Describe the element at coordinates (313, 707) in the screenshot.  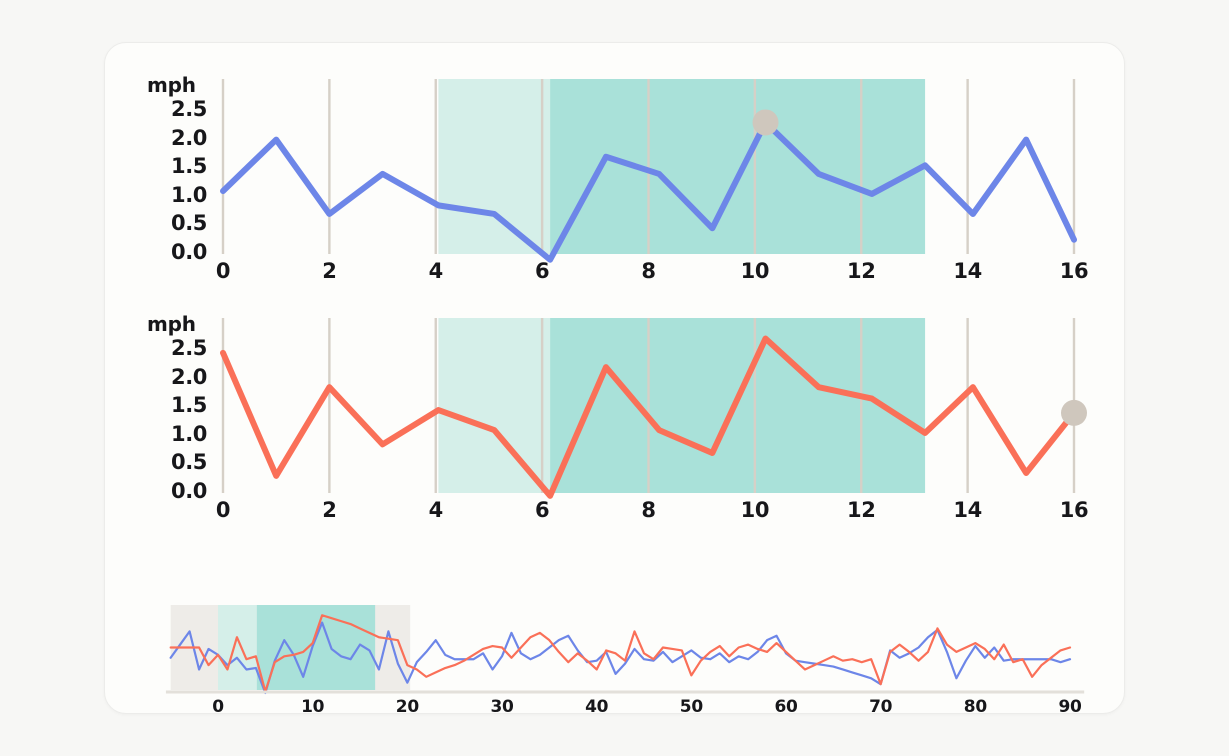
I see `overview-x-tick-label: 10` at that location.